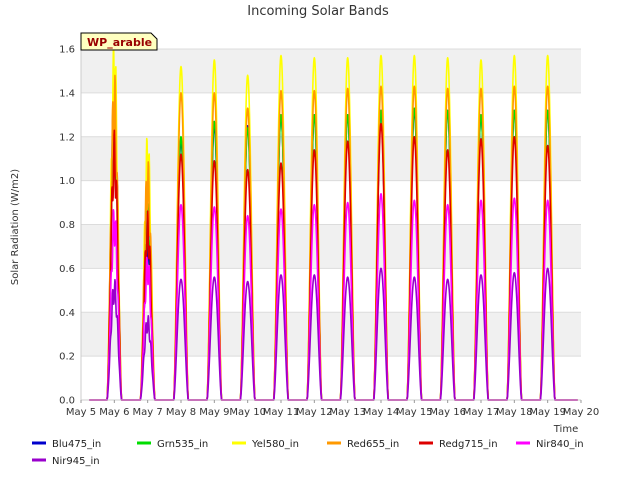  I want to click on x-tick-label: May 10, so click(247, 412).